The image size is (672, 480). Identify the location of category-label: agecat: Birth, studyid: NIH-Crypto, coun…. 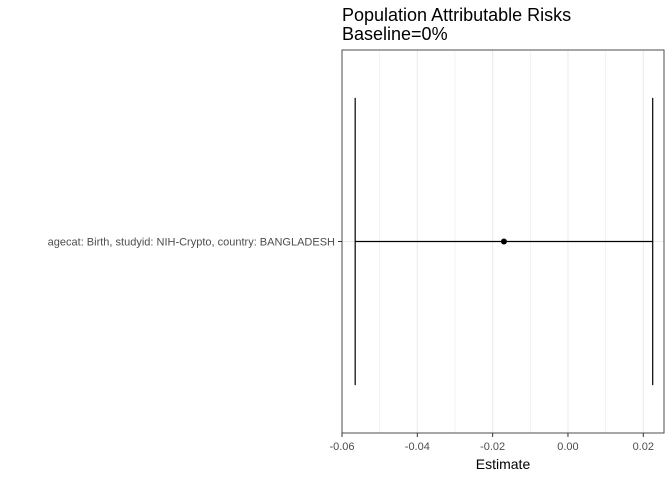
(191, 243).